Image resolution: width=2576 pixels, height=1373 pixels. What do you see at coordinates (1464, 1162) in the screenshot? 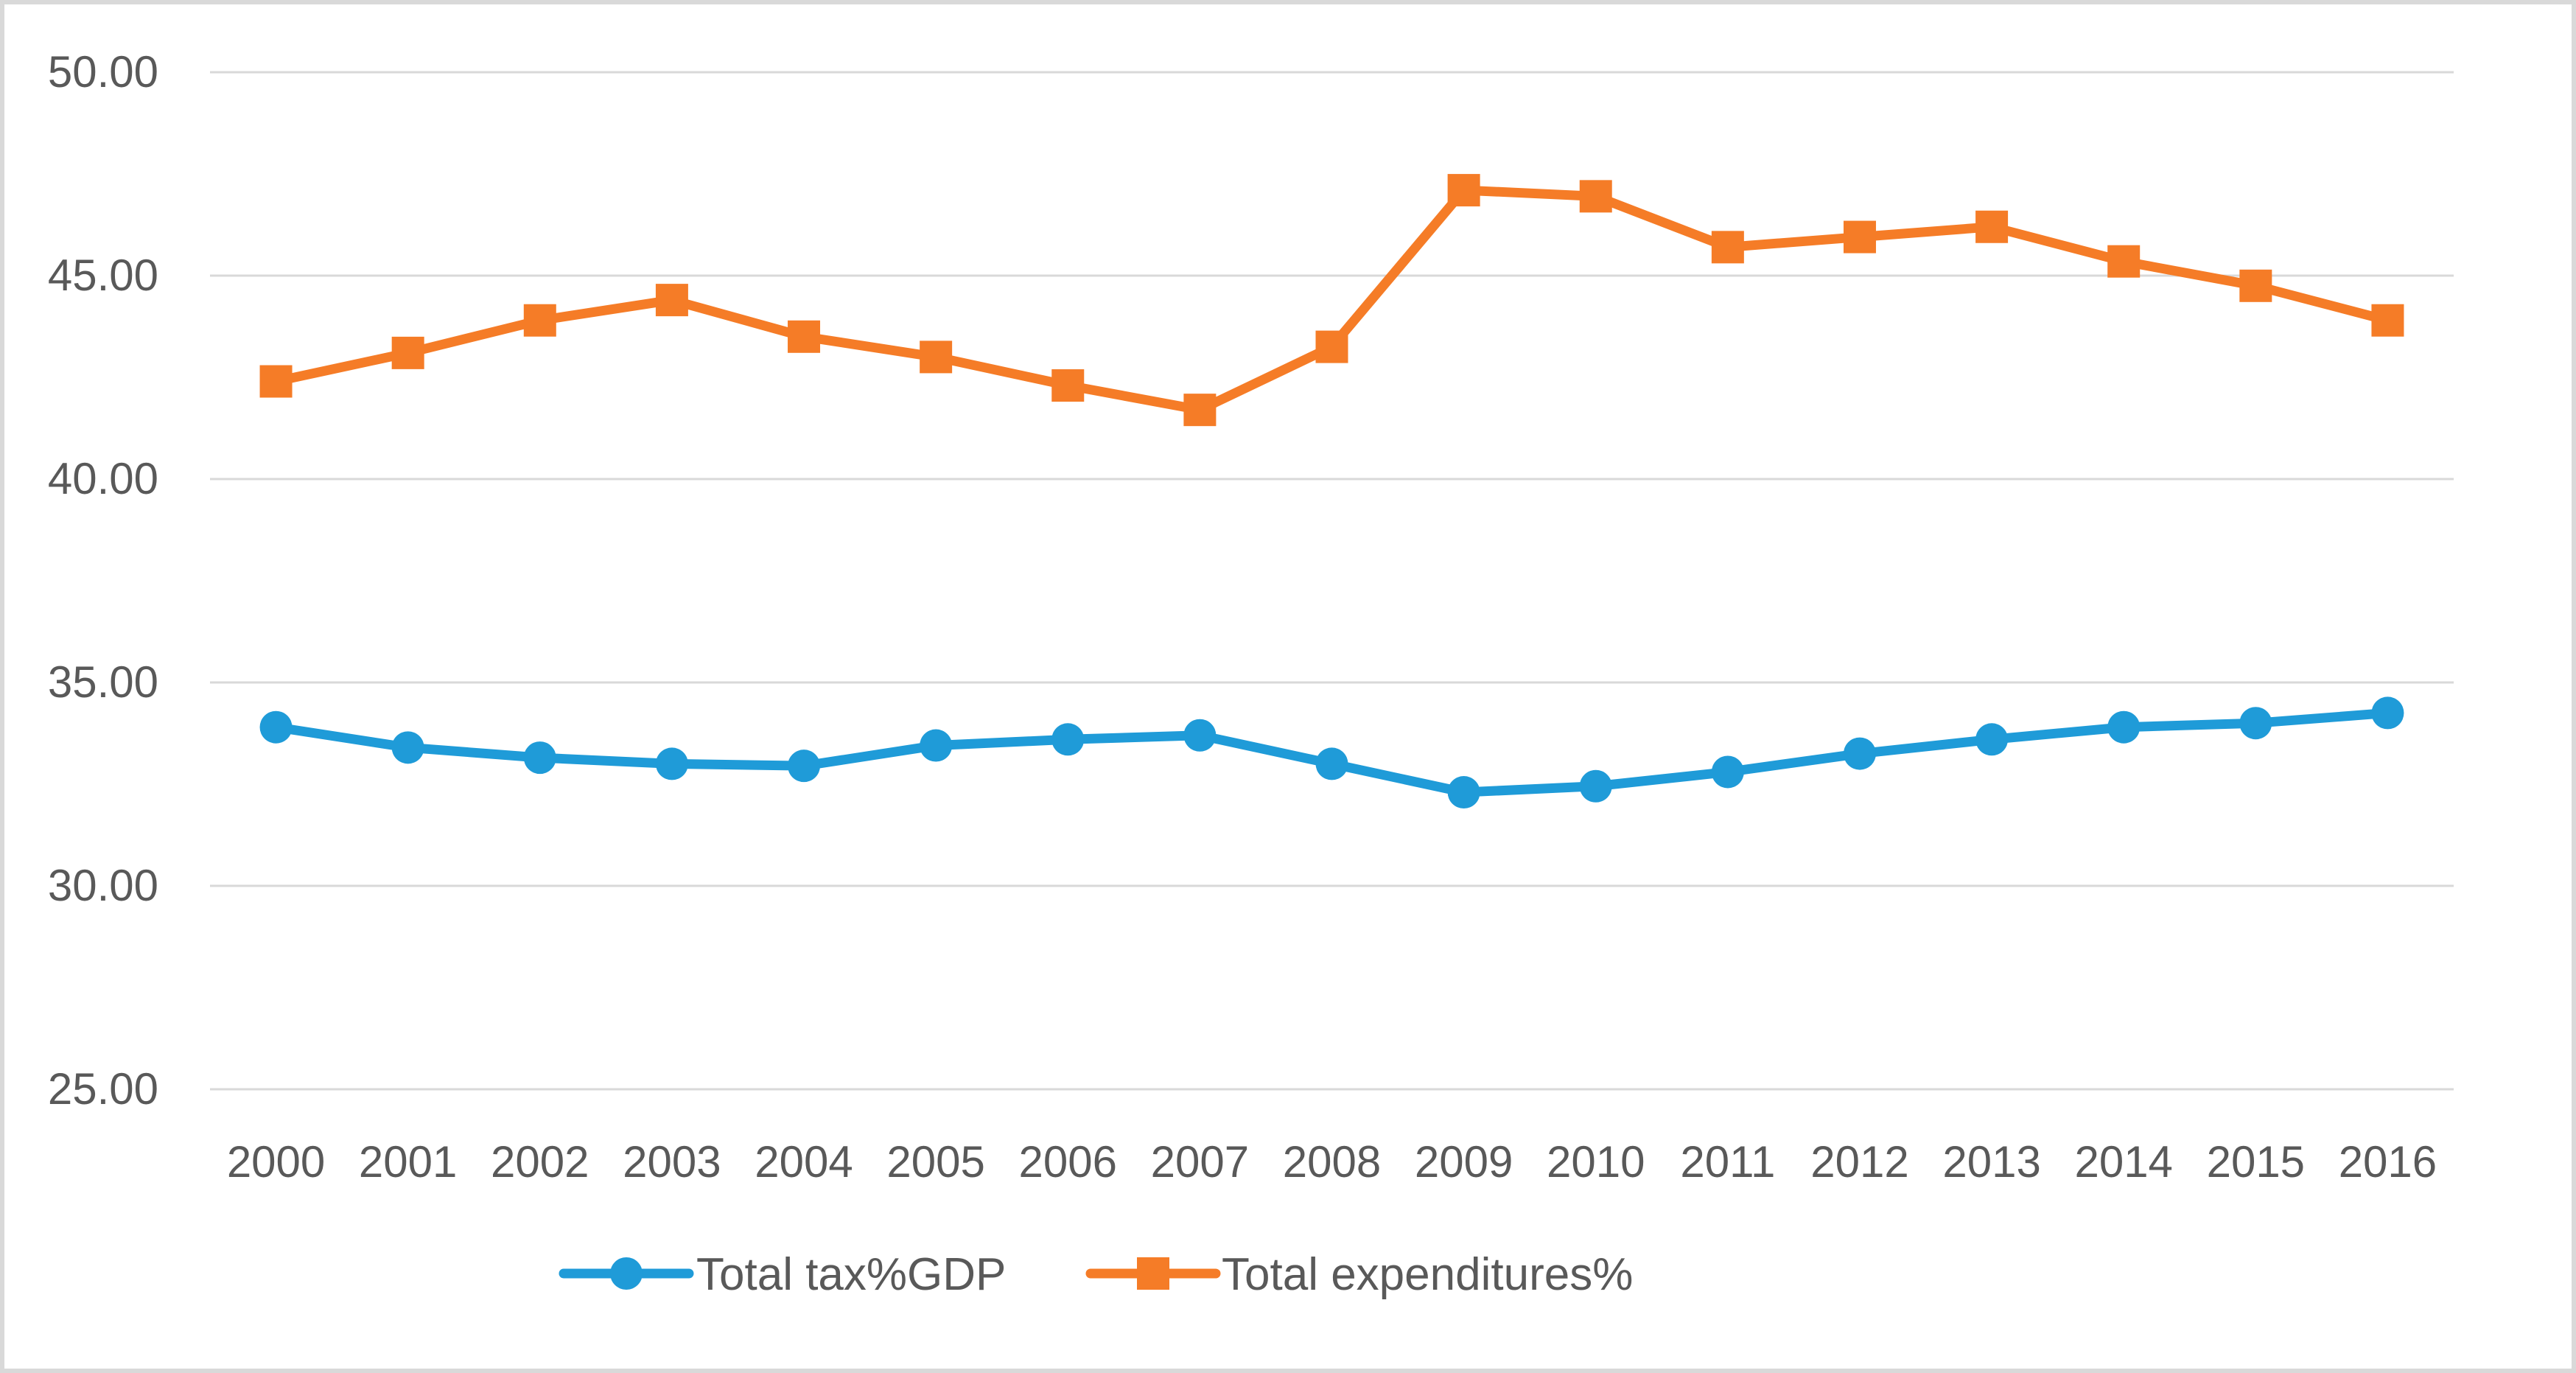
I see `x-tick-label: 2009` at bounding box center [1464, 1162].